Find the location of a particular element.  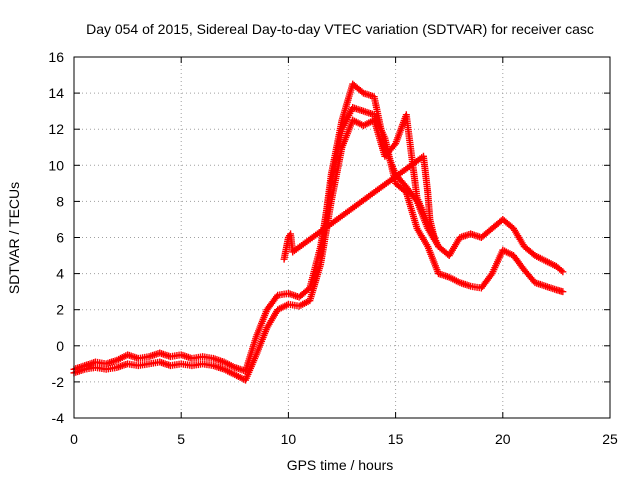

x-axis-label: GPS time / hours is located at coordinates (340, 465).